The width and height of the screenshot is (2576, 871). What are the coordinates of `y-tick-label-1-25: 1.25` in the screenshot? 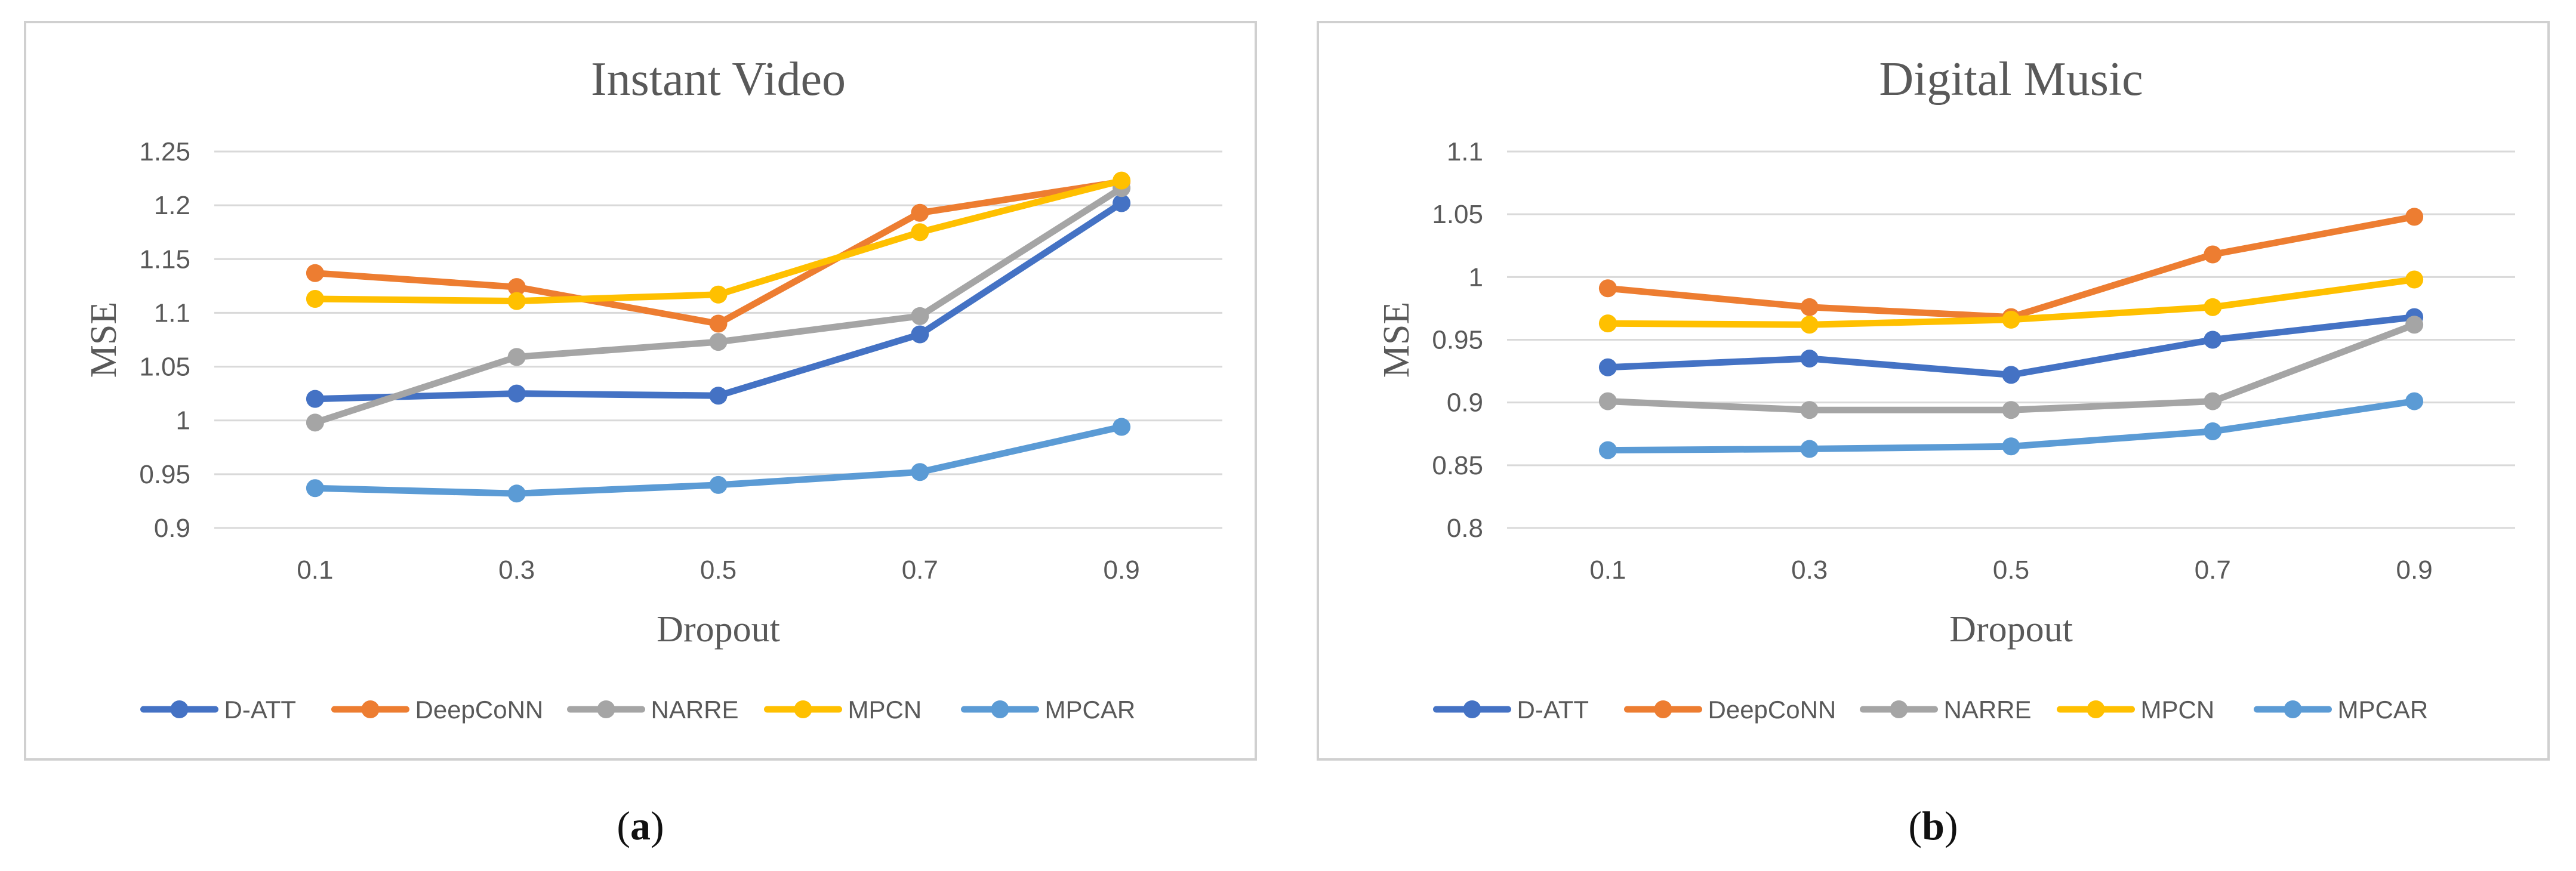 It's located at (164, 151).